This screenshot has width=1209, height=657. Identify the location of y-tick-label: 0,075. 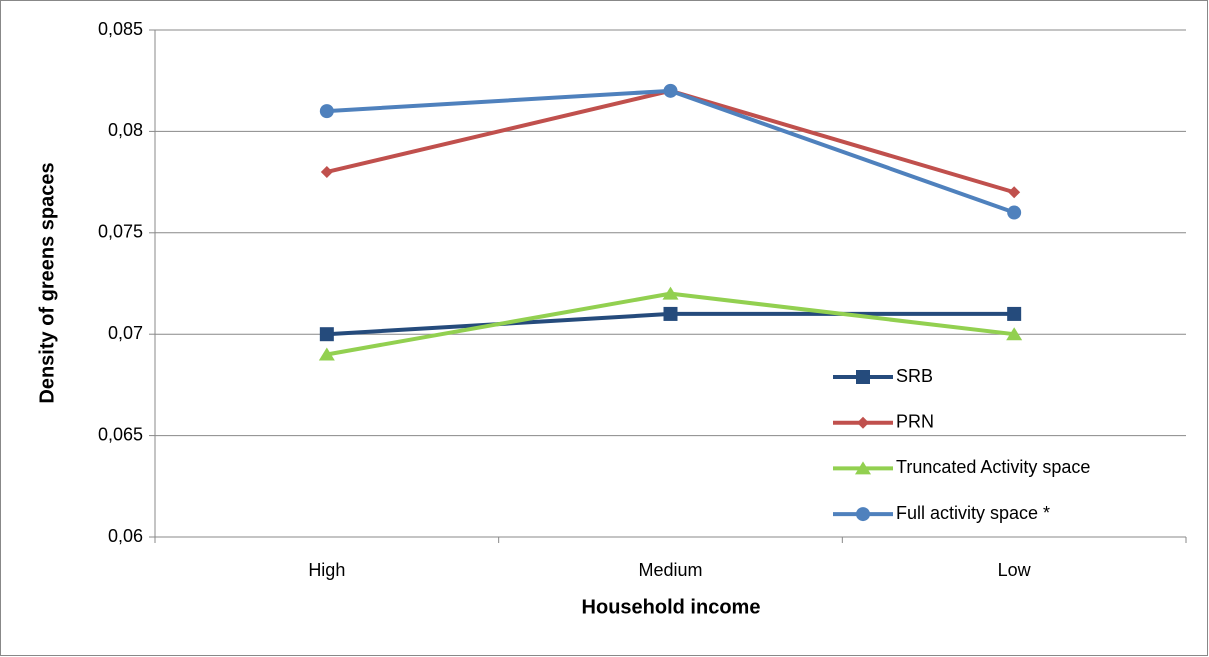
(120, 232).